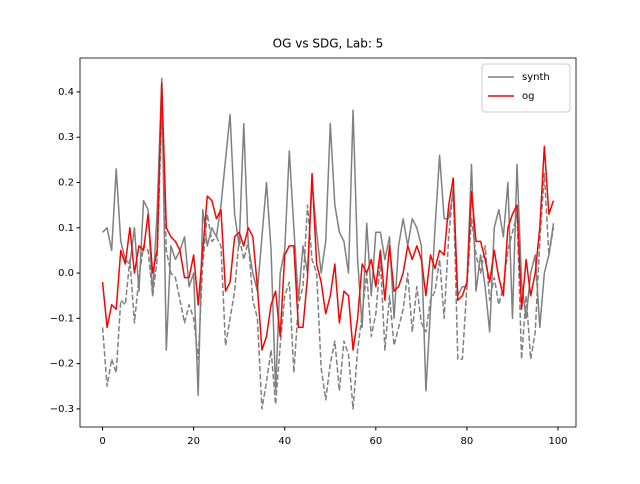  I want to click on y-tick-label: −0.1, so click(62, 318).